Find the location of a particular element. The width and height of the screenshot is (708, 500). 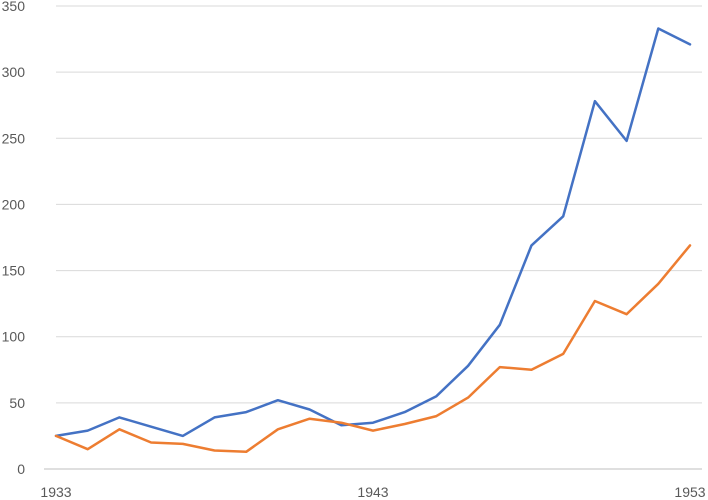

y-tick-label: 150 is located at coordinates (14, 271).